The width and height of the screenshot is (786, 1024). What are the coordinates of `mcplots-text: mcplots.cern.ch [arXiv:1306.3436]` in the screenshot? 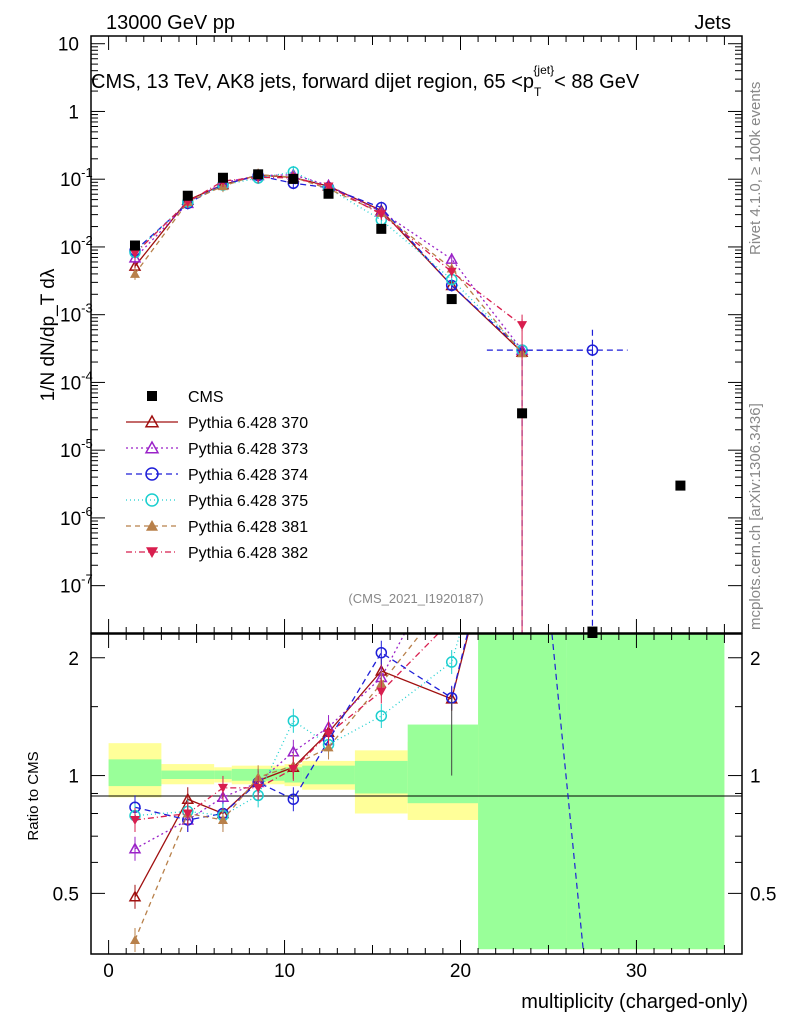 It's located at (755, 516).